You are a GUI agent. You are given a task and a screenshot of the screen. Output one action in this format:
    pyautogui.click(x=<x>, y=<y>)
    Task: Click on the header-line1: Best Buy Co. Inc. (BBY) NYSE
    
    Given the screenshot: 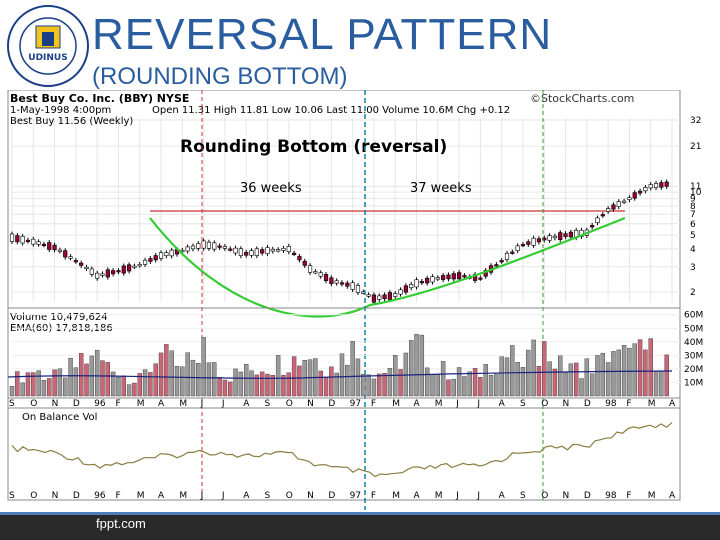 What is the action you would take?
    pyautogui.click(x=99, y=98)
    